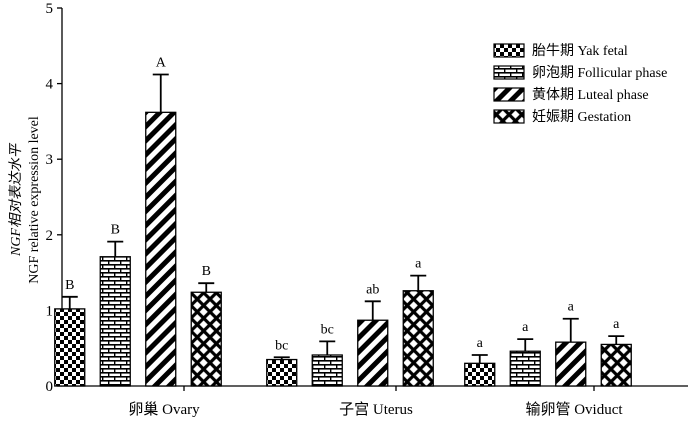 This screenshot has width=700, height=421. I want to click on y-tick-label: 0, so click(50, 387).